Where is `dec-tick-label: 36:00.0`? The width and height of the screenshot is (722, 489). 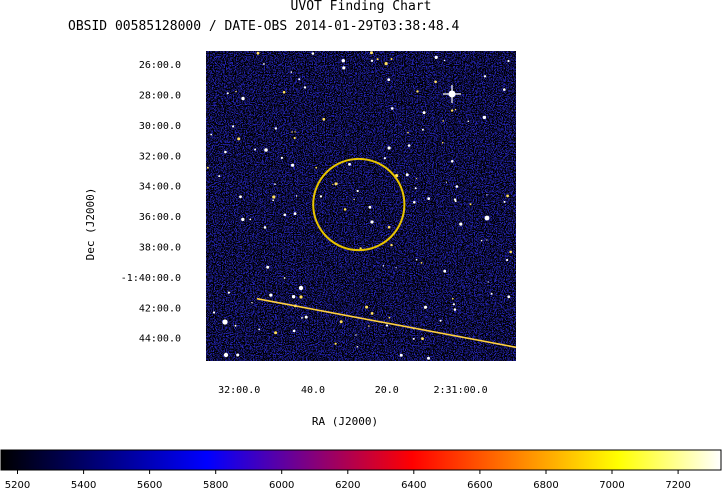
dec-tick-label: 36:00.0 is located at coordinates (160, 217).